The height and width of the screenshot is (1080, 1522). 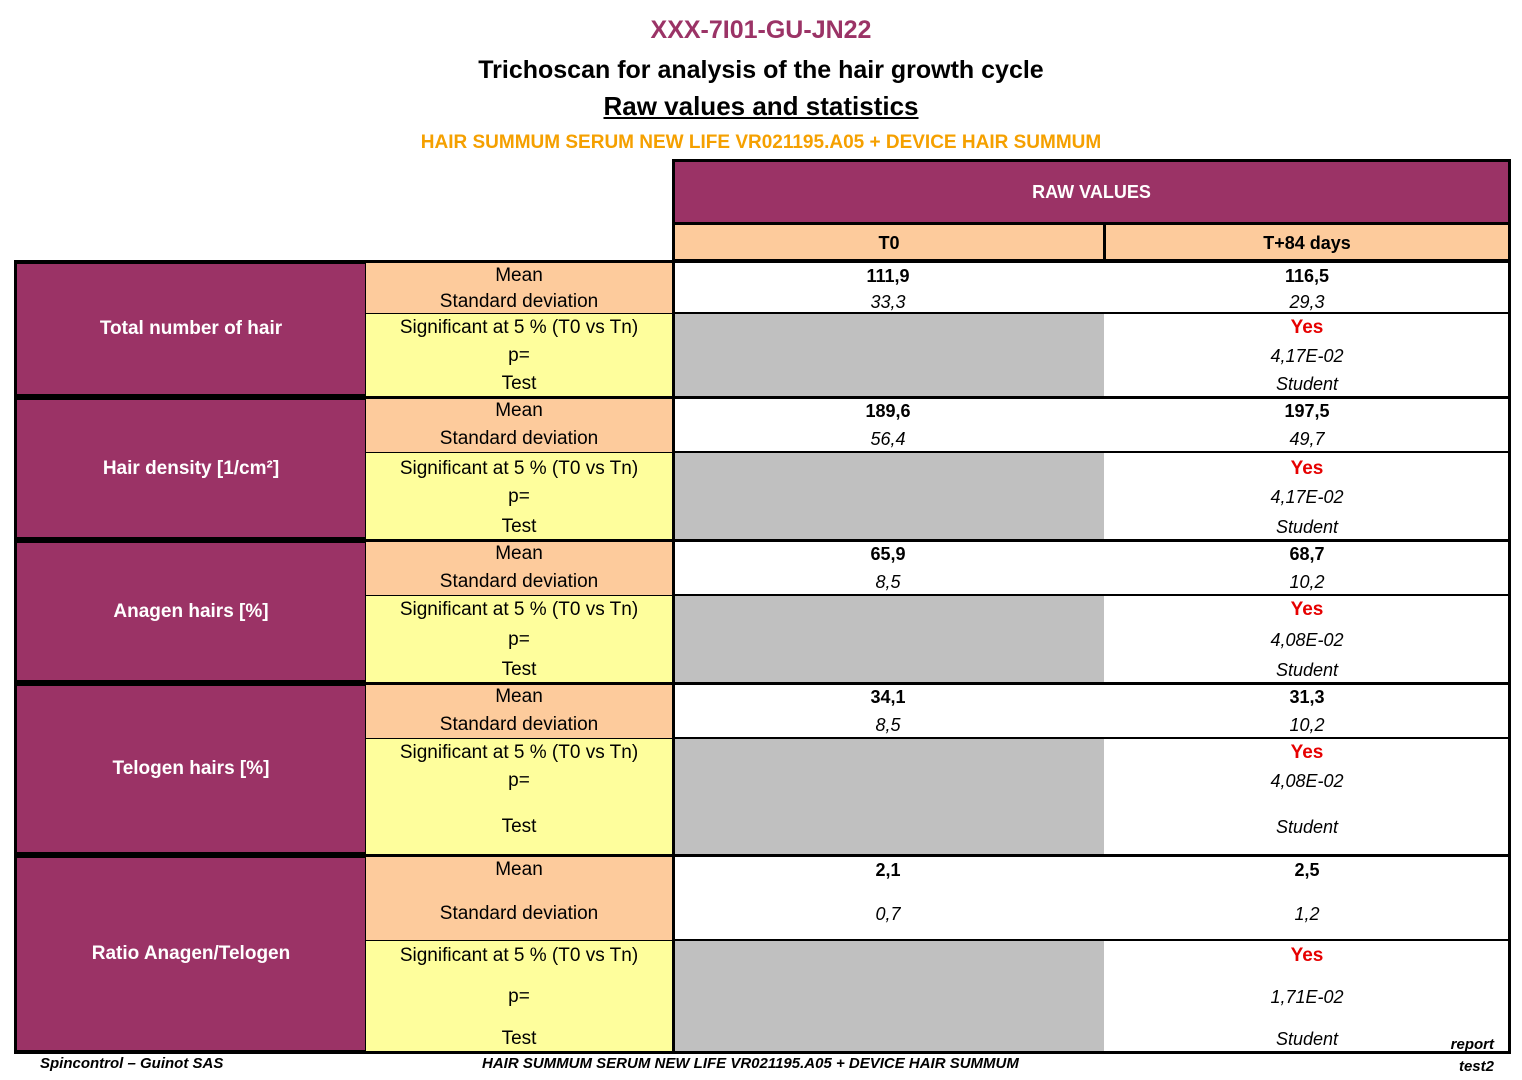 I want to click on section-label: Anagen hairs [%], so click(x=190, y=611).